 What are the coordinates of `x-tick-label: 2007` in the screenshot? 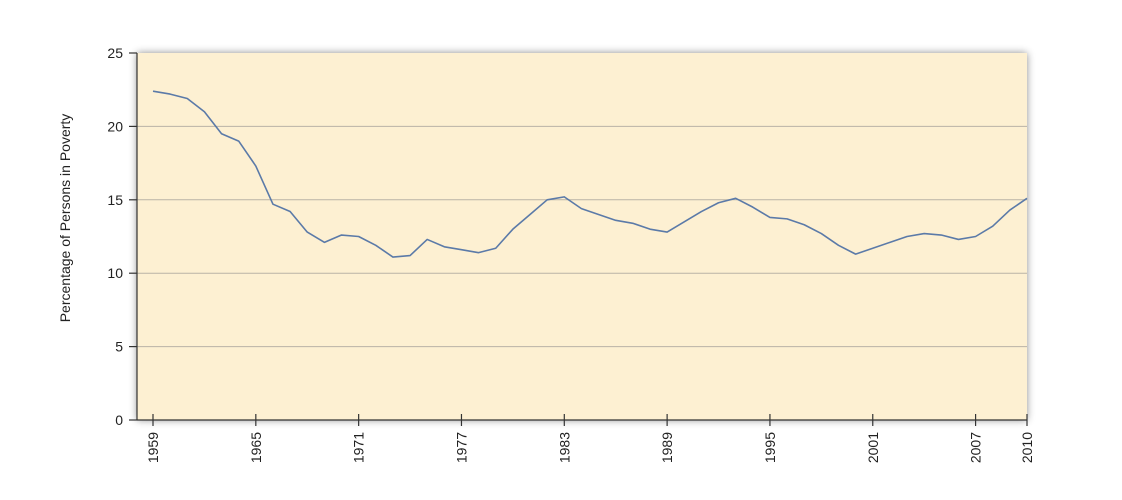 It's located at (976, 447).